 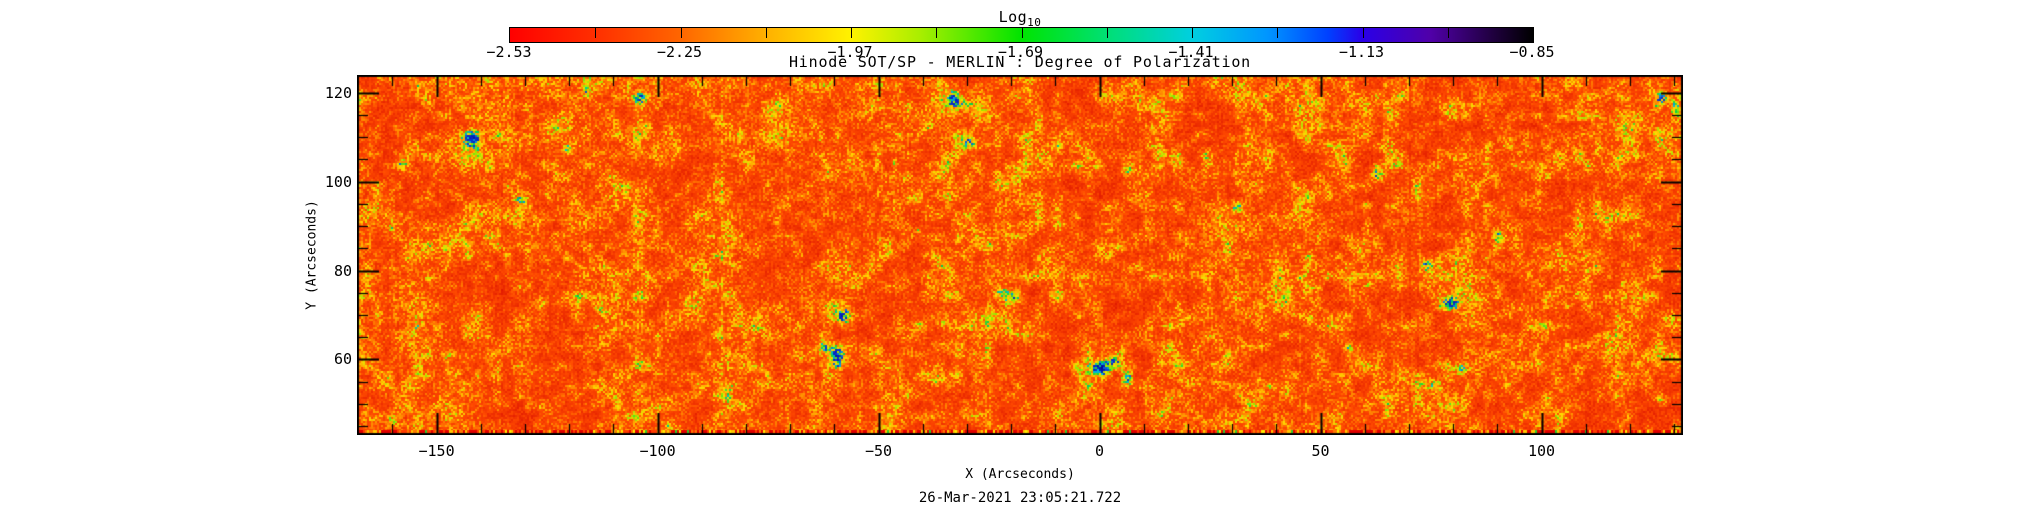 I want to click on x-tick-label: 100, so click(x=1542, y=451).